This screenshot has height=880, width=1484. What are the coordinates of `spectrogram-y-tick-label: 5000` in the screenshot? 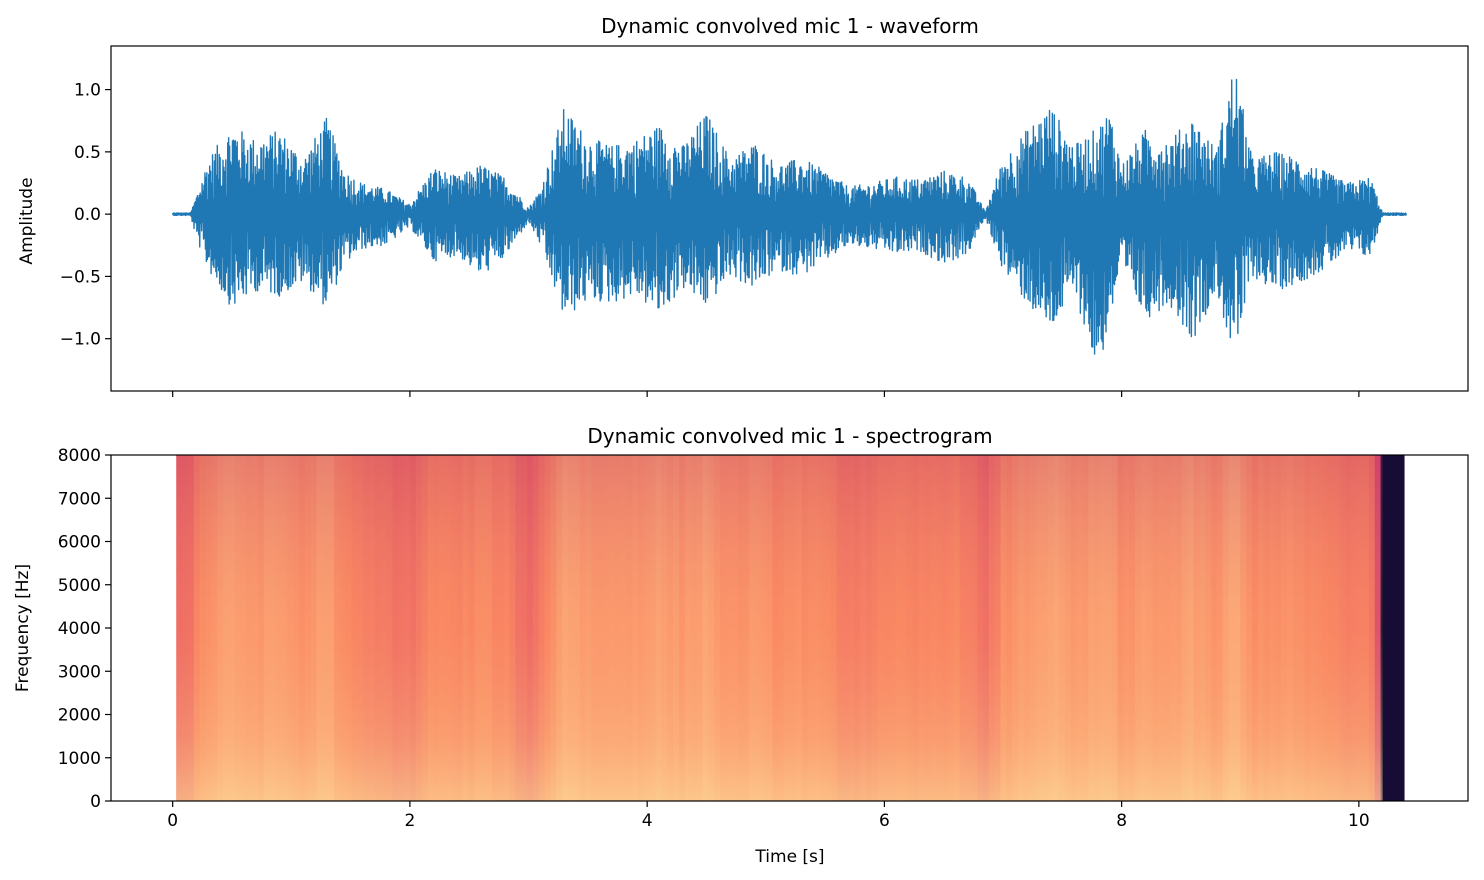 It's located at (79, 586).